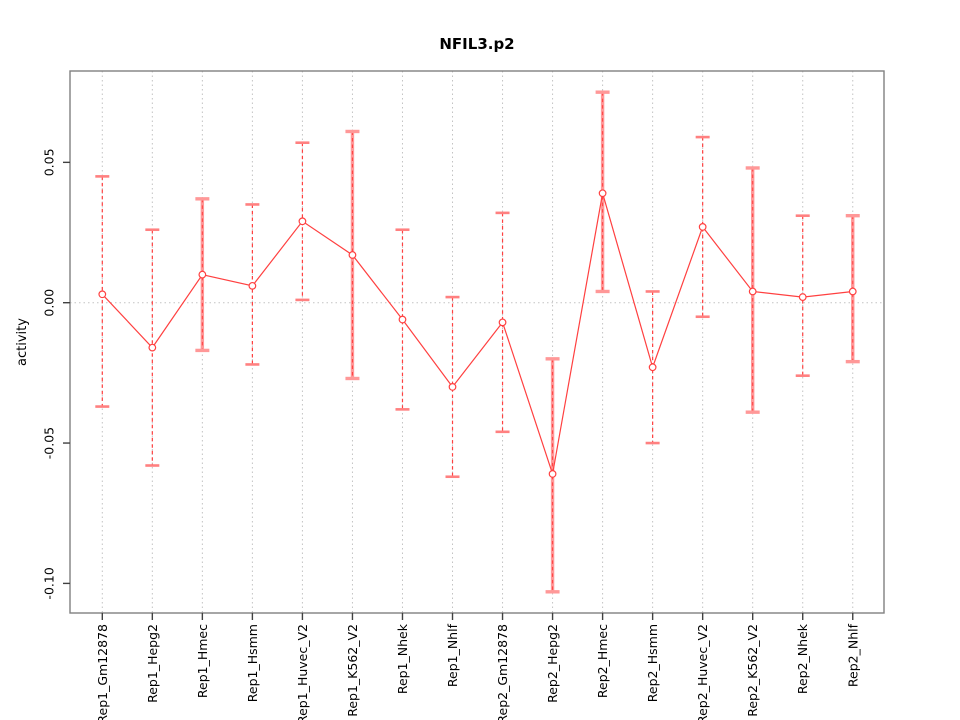 Image resolution: width=960 pixels, height=720 pixels. What do you see at coordinates (22, 342) in the screenshot?
I see `y-axis-label: activity` at bounding box center [22, 342].